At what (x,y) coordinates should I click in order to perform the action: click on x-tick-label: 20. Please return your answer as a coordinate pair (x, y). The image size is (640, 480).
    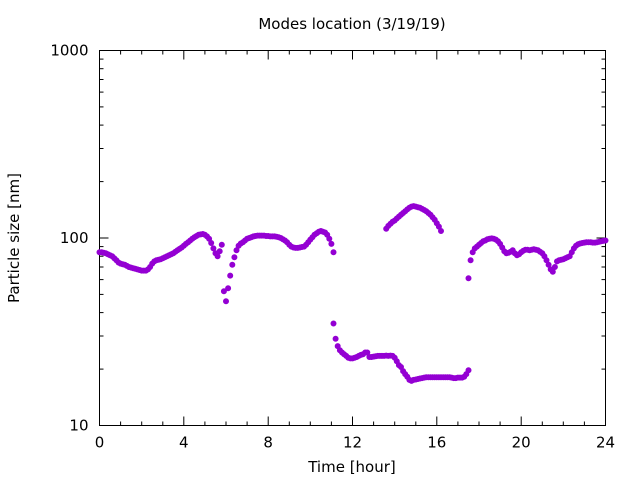
    Looking at the image, I should click on (521, 443).